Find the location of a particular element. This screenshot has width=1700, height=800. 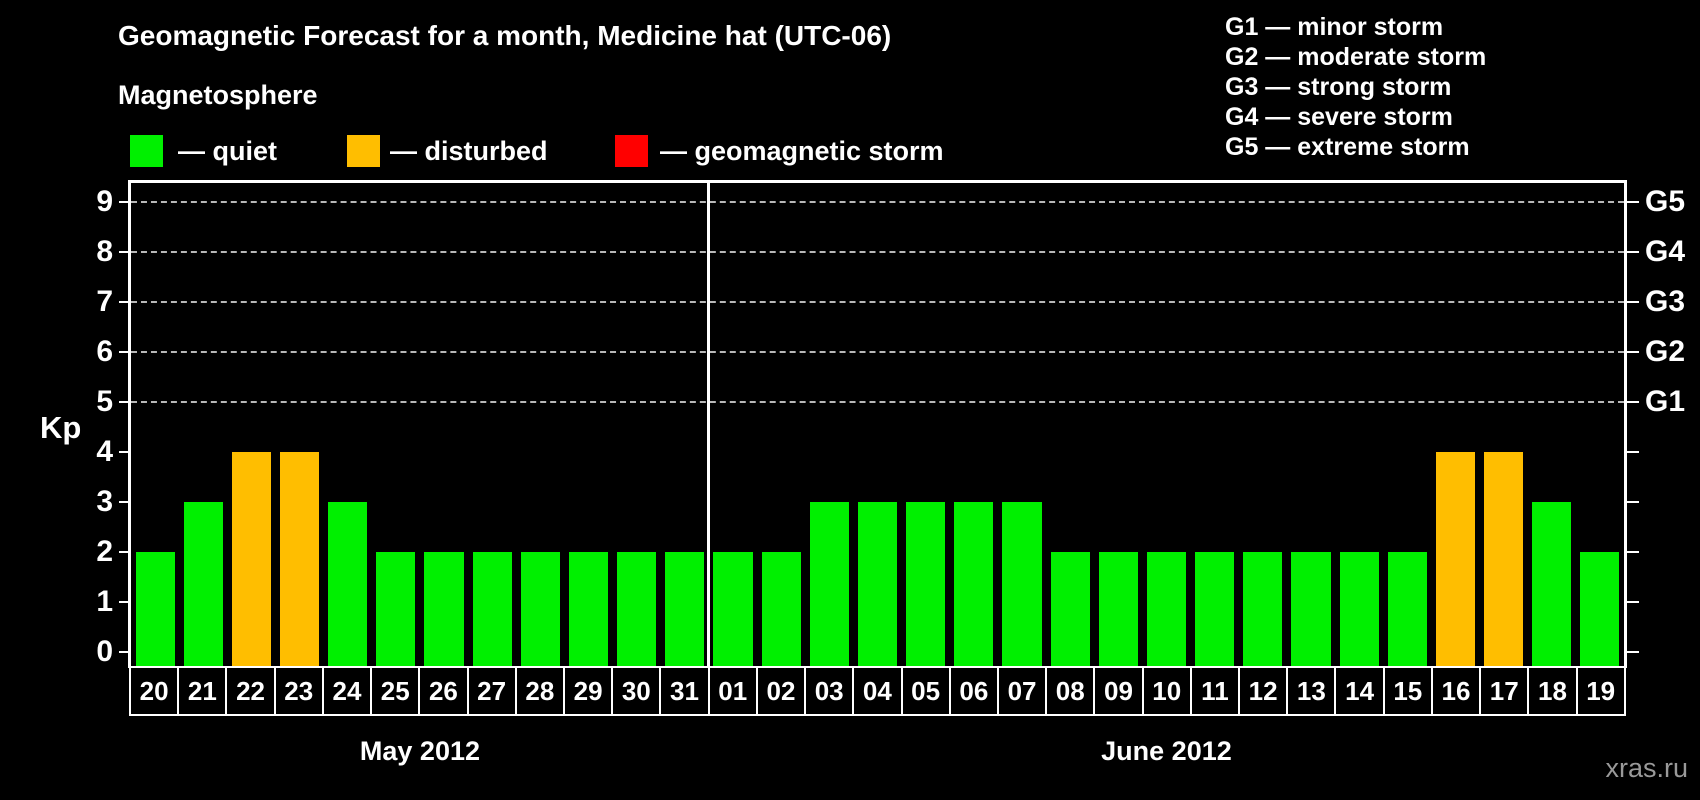

kp-axis-label: 9 is located at coordinates (104, 201).